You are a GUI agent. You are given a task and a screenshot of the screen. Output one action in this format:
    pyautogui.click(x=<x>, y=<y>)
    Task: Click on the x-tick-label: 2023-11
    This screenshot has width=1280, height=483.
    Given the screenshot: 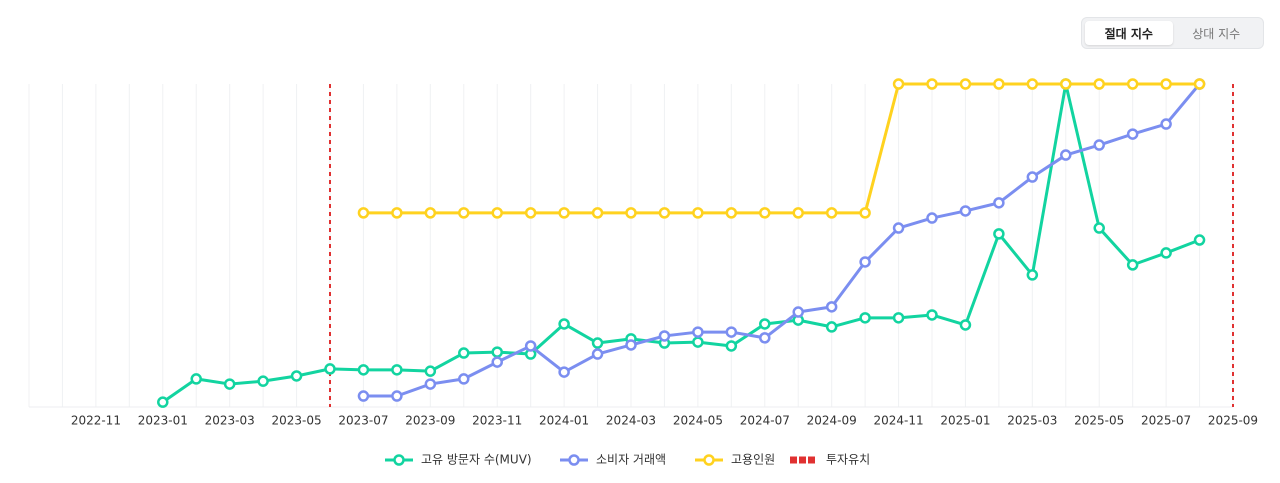 What is the action you would take?
    pyautogui.click(x=497, y=421)
    